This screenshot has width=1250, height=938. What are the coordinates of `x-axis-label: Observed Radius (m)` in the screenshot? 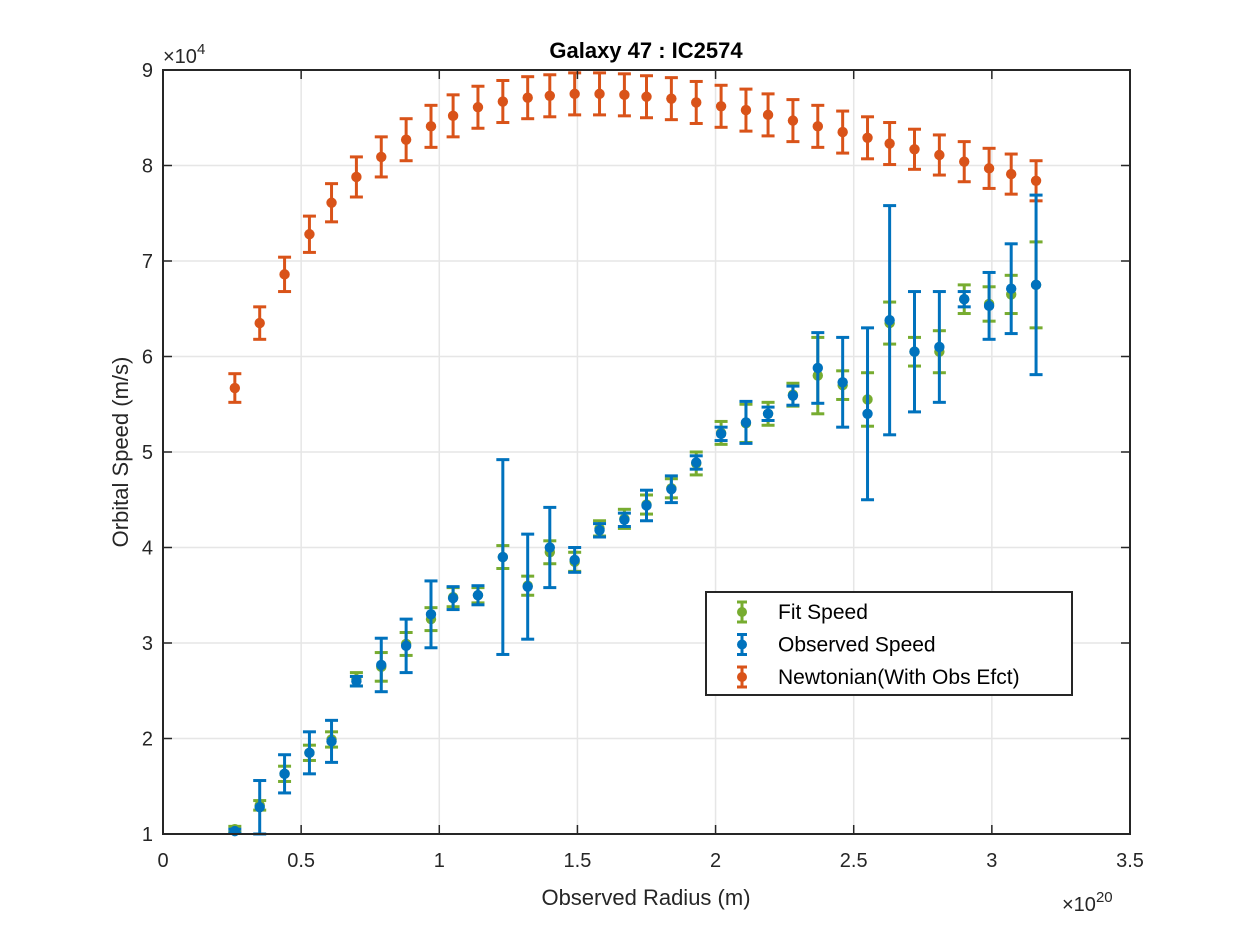 It's located at (645, 897).